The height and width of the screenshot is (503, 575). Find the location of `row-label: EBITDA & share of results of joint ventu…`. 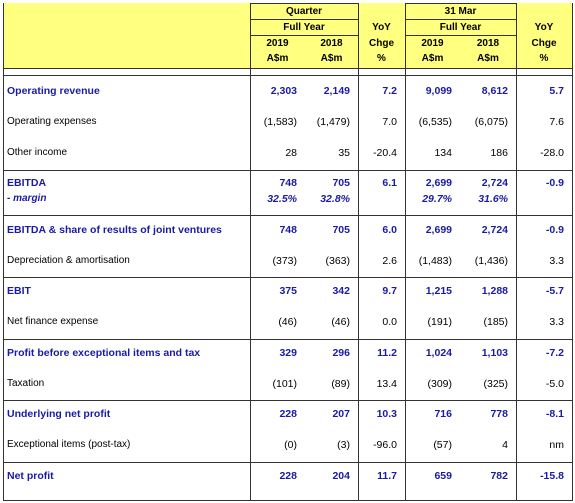

row-label: EBITDA & share of results of joint ventu… is located at coordinates (114, 230).